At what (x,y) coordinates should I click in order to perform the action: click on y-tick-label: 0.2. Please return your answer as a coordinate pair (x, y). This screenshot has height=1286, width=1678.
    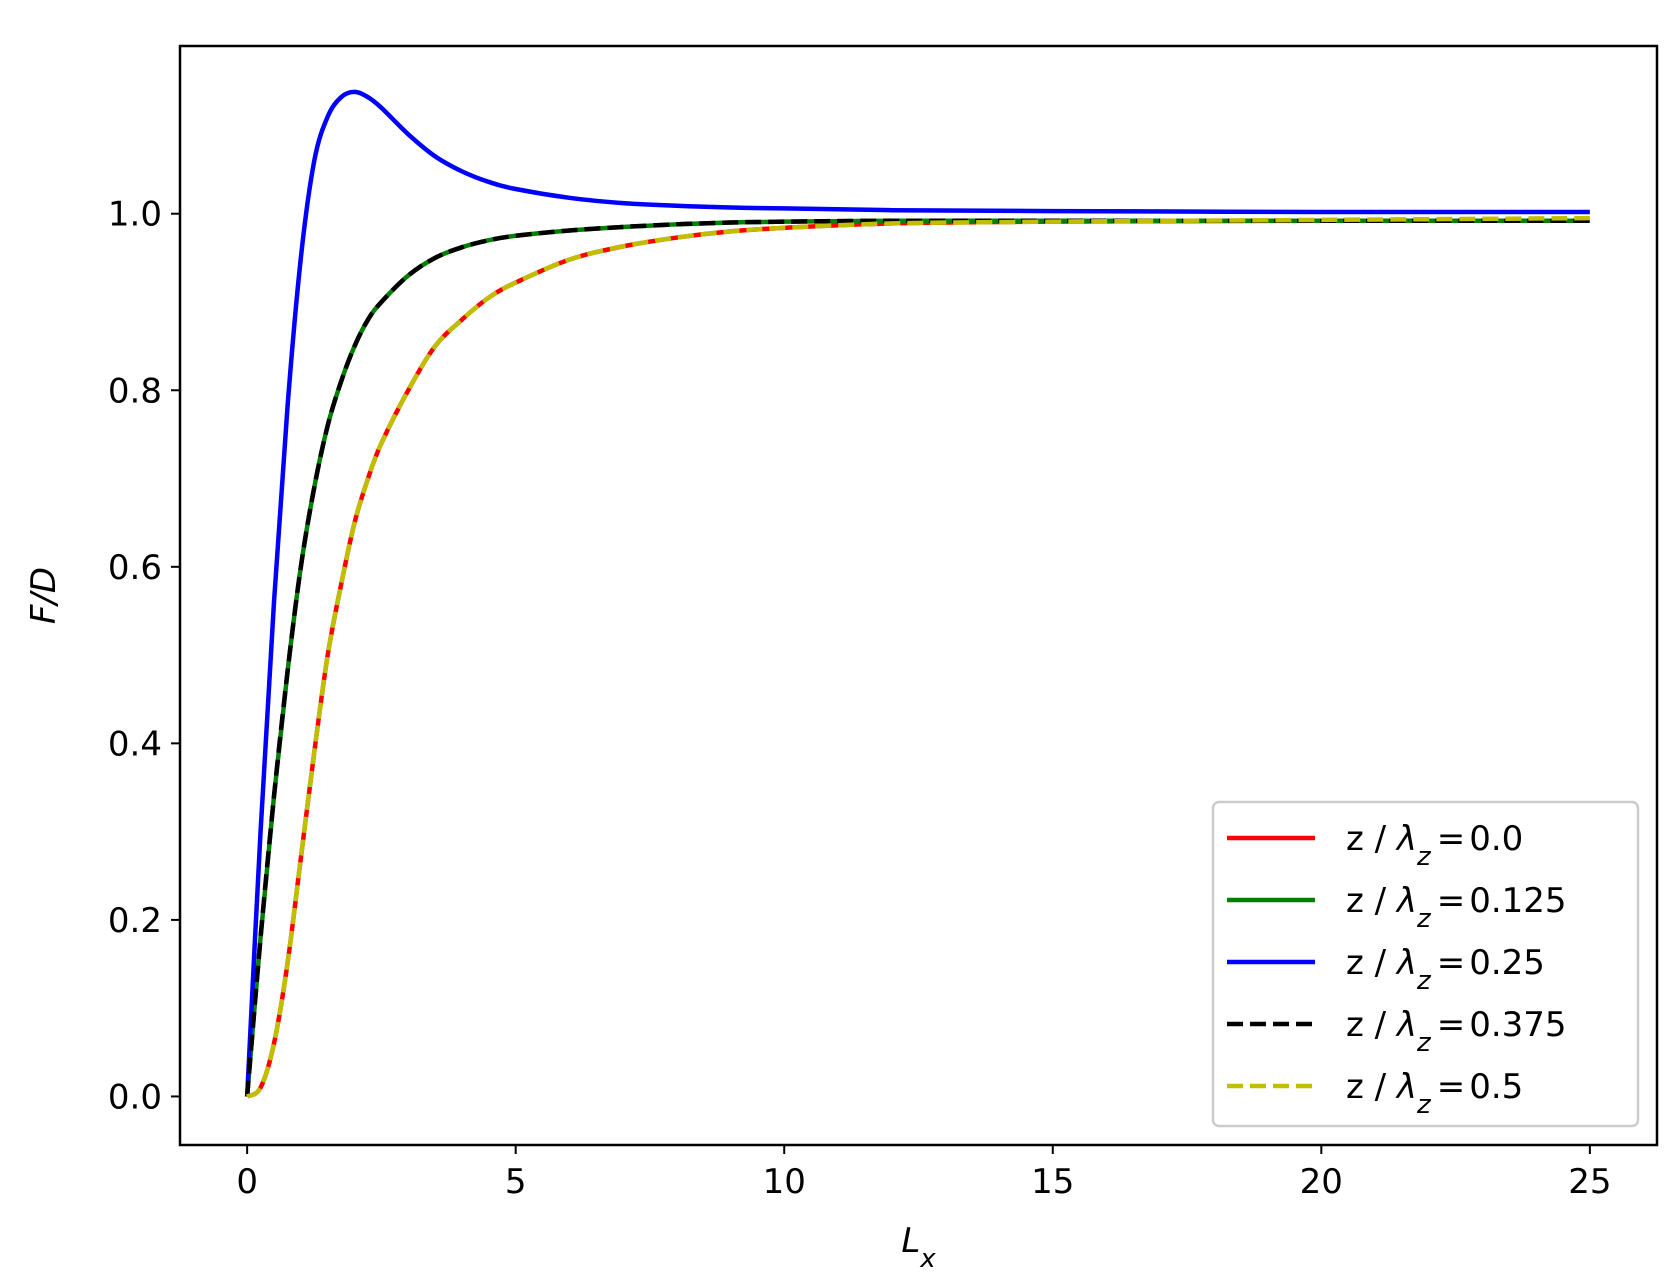
    Looking at the image, I should click on (135, 921).